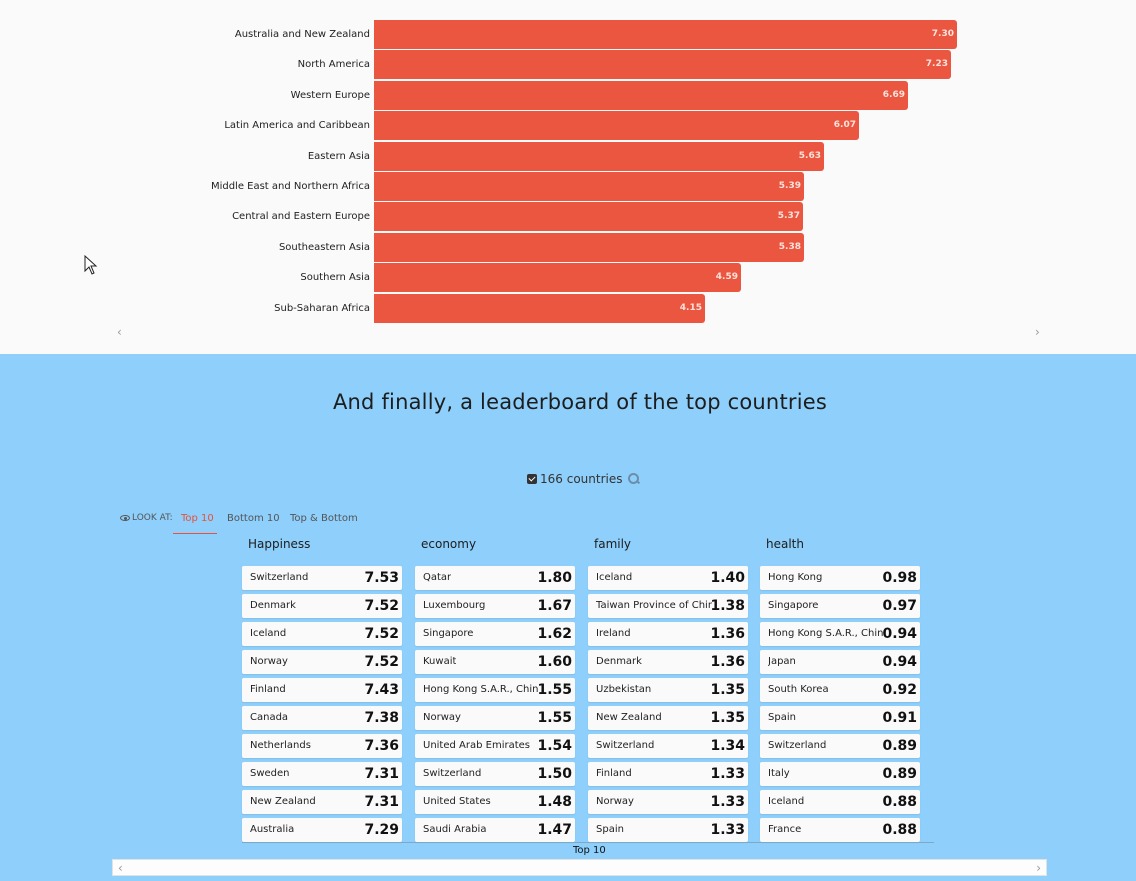 The height and width of the screenshot is (881, 1136). I want to click on leaderboard-card: Sweden 7.31, so click(322, 774).